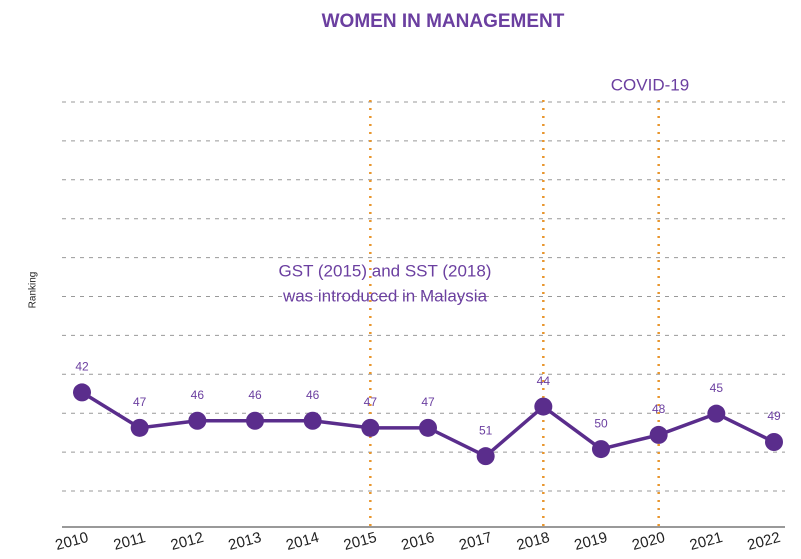 Image resolution: width=801 pixels, height=559 pixels. What do you see at coordinates (302, 541) in the screenshot?
I see `x-tick-label: 2014` at bounding box center [302, 541].